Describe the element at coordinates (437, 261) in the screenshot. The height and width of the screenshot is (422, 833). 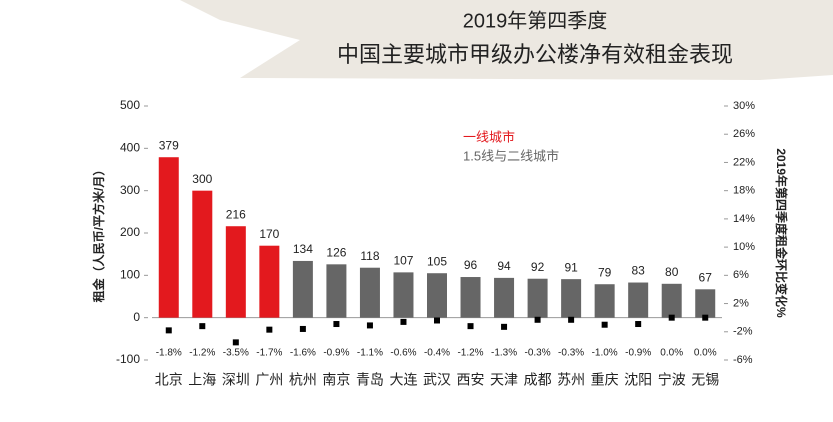
I see `bar-value-label: 105` at that location.